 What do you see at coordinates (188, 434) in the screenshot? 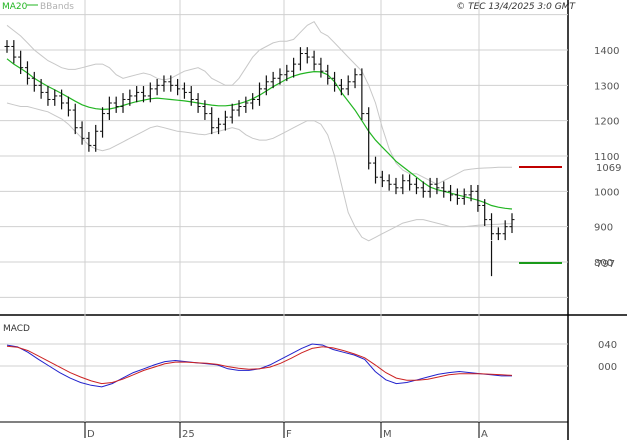
I see `date-tick-label: 25` at bounding box center [188, 434].